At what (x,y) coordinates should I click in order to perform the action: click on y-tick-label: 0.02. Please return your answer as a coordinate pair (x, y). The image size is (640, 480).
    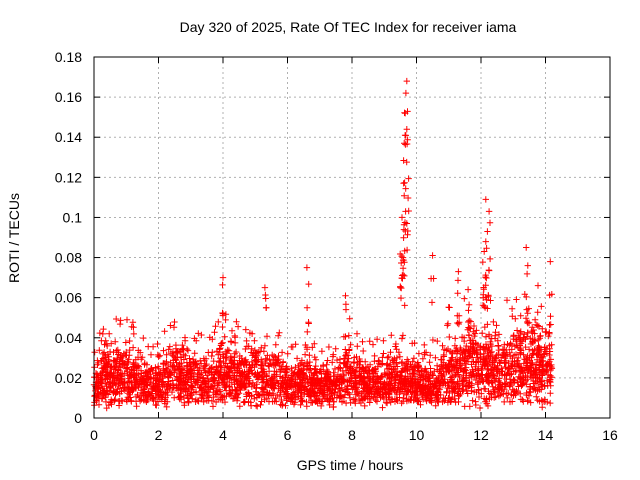
    Looking at the image, I should click on (68, 378).